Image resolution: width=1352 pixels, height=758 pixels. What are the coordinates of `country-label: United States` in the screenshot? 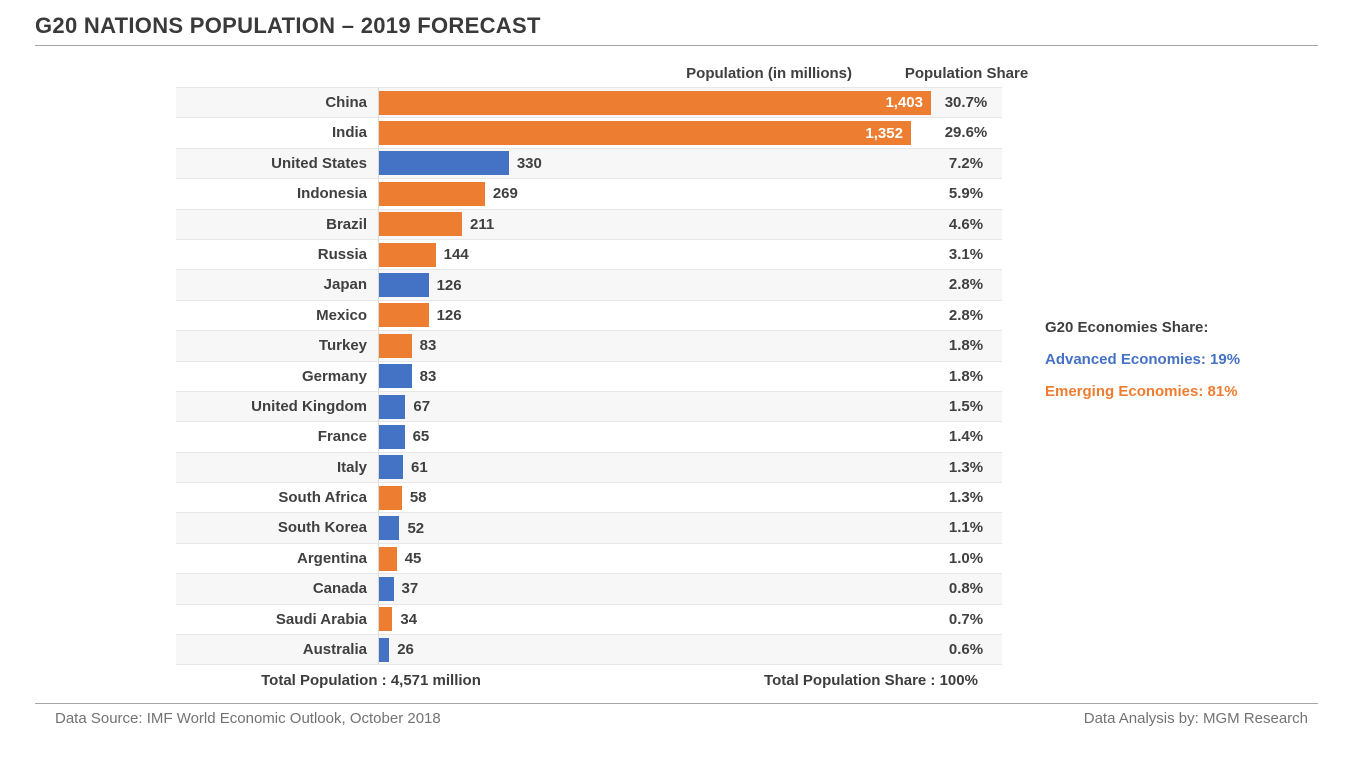 It's located at (319, 163).